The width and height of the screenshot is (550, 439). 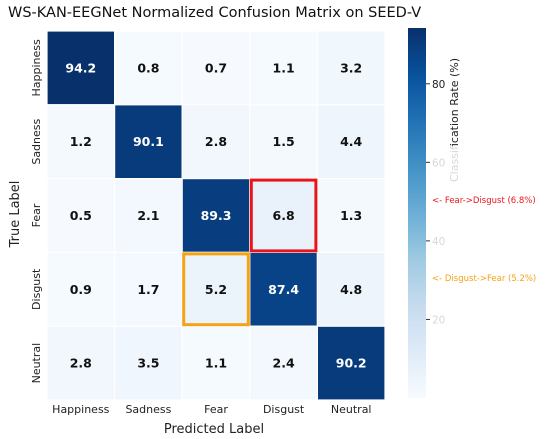 I want to click on y-tick-label: Neutral, so click(x=36, y=363).